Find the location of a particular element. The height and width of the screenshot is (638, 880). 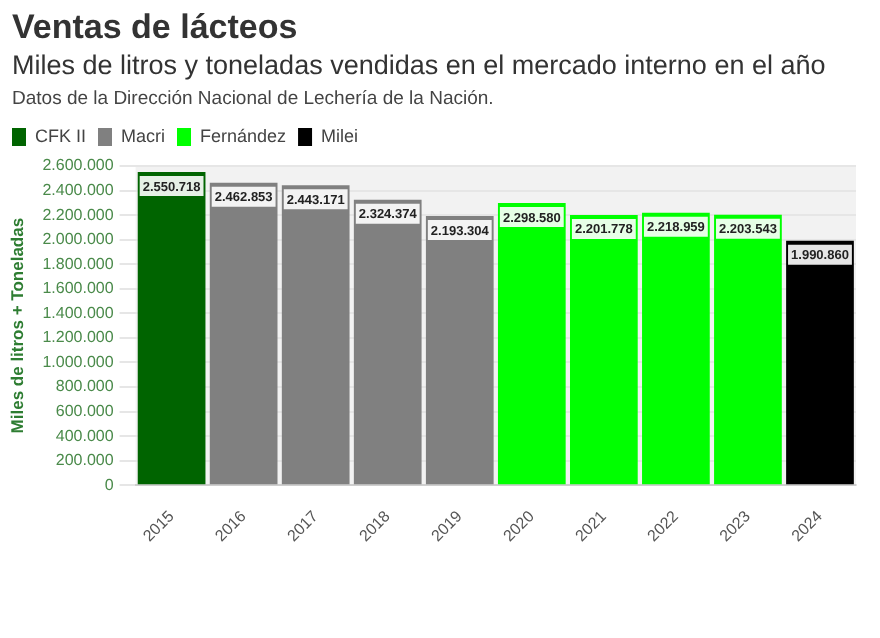

text: Datos de la Dirección Nacional de Lechería de la Nación. is located at coordinates (253, 99).